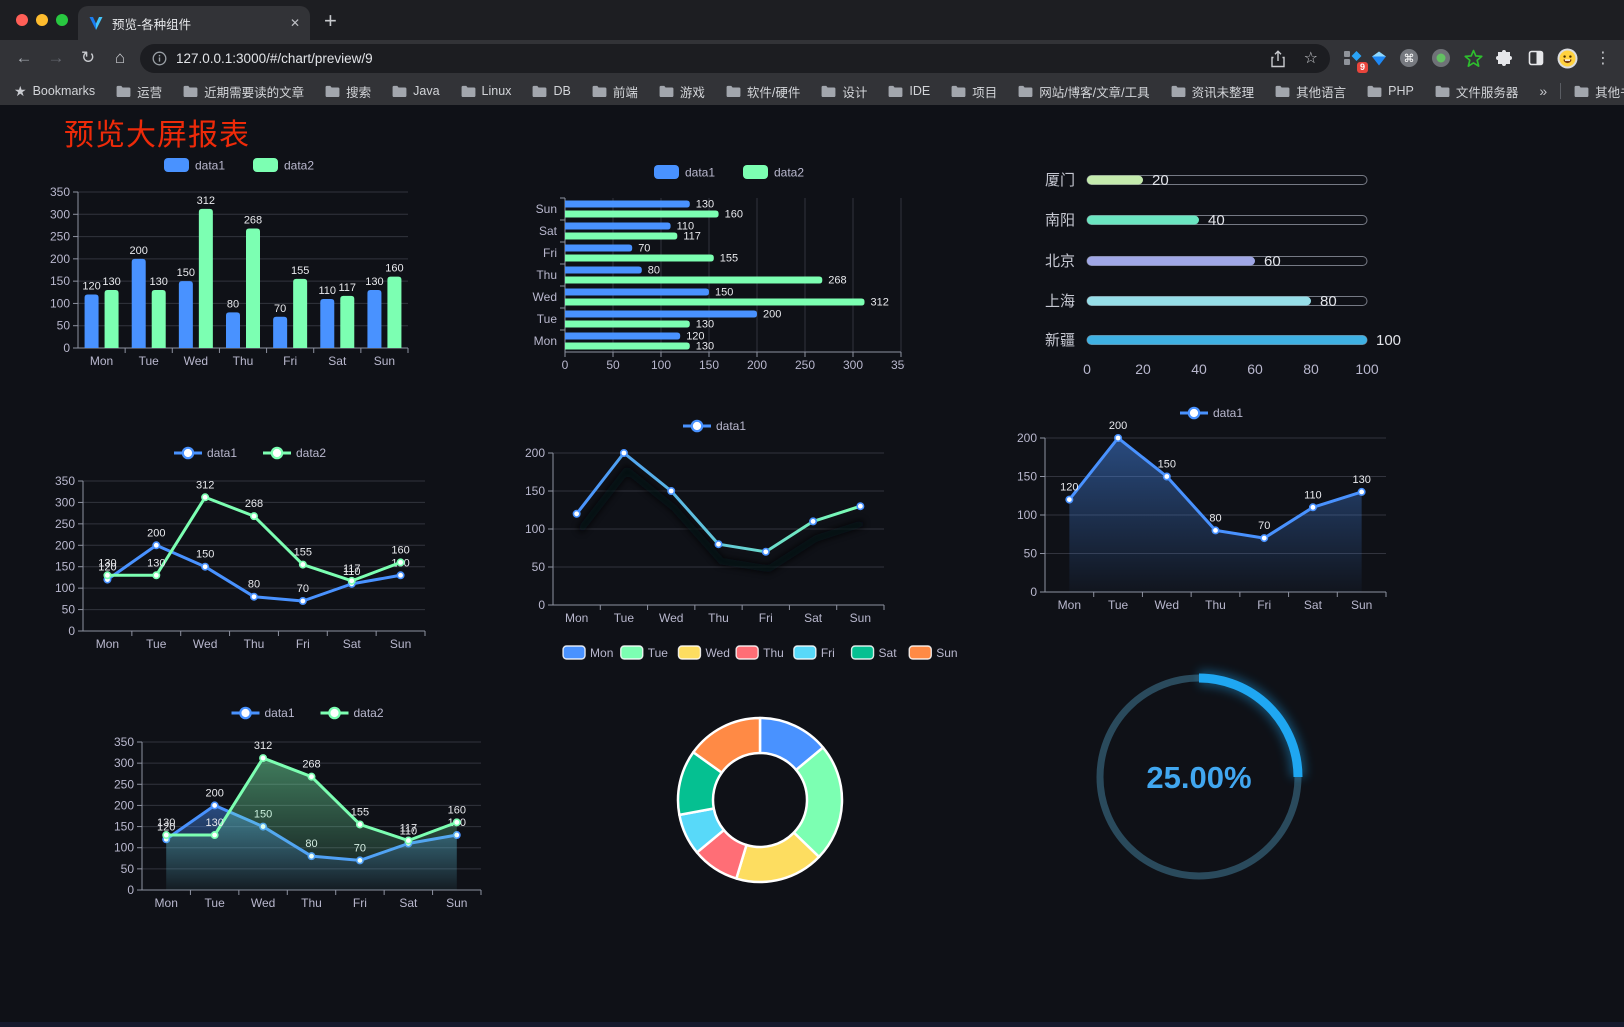 The width and height of the screenshot is (1624, 1027). Describe the element at coordinates (548, 231) in the screenshot. I see `svg-text: Sat` at that location.